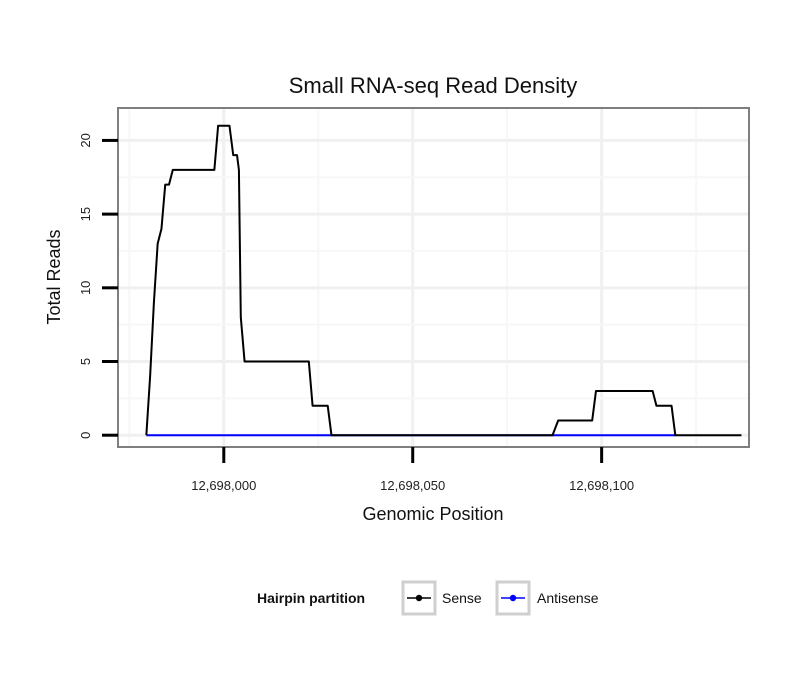 The image size is (810, 690). I want to click on x-tick-label: 12,698,100, so click(601, 485).